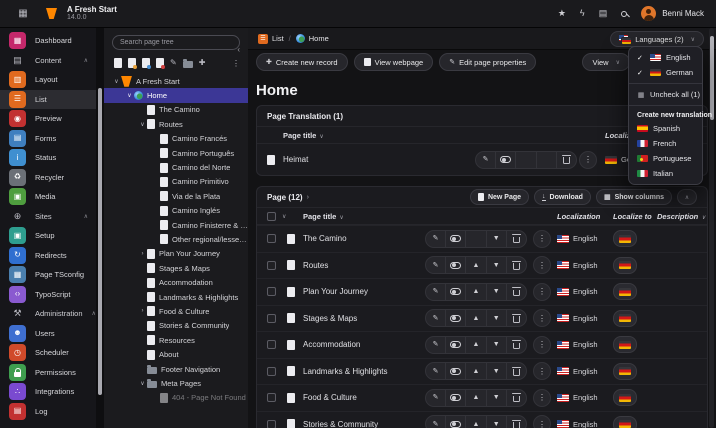  Describe the element at coordinates (48, 373) in the screenshot. I see `sidebar-item-permissions: Permissions` at that location.